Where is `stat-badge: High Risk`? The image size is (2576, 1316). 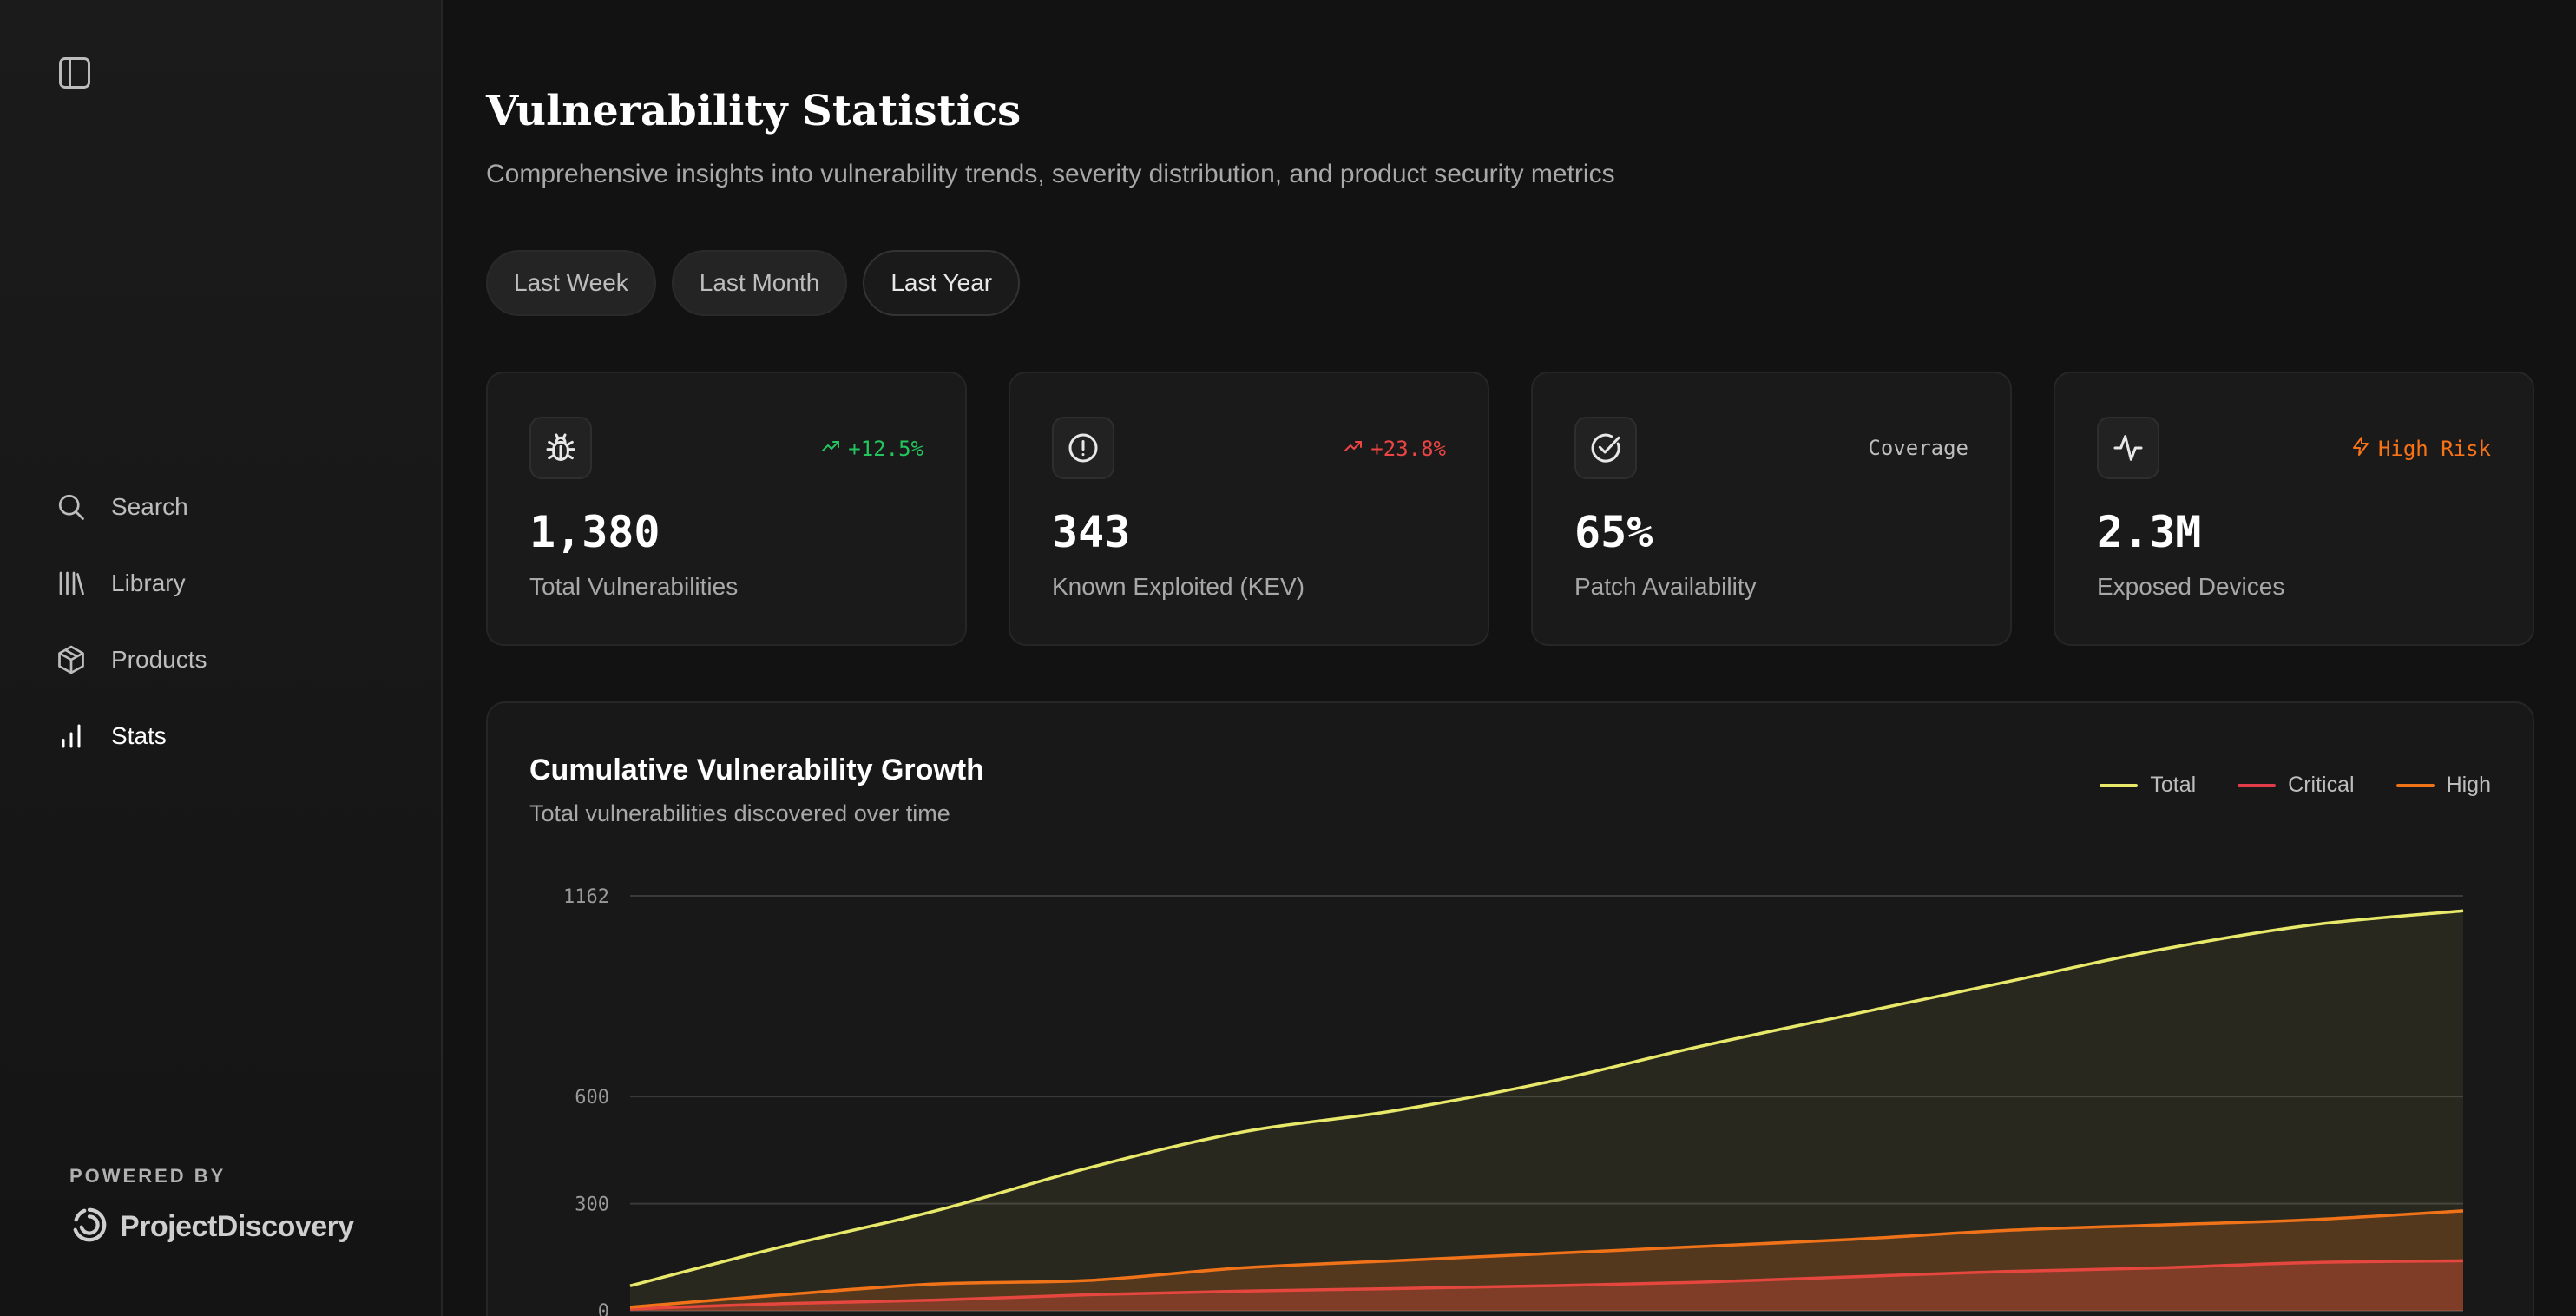 stat-badge: High Risk is located at coordinates (2420, 449).